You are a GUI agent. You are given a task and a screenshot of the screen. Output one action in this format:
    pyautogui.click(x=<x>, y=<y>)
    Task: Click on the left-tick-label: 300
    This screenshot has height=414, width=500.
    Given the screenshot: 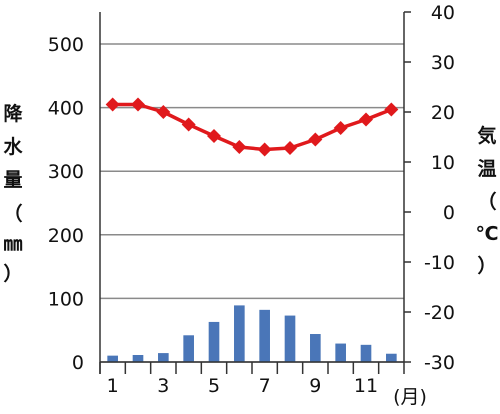 What is the action you would take?
    pyautogui.click(x=66, y=172)
    